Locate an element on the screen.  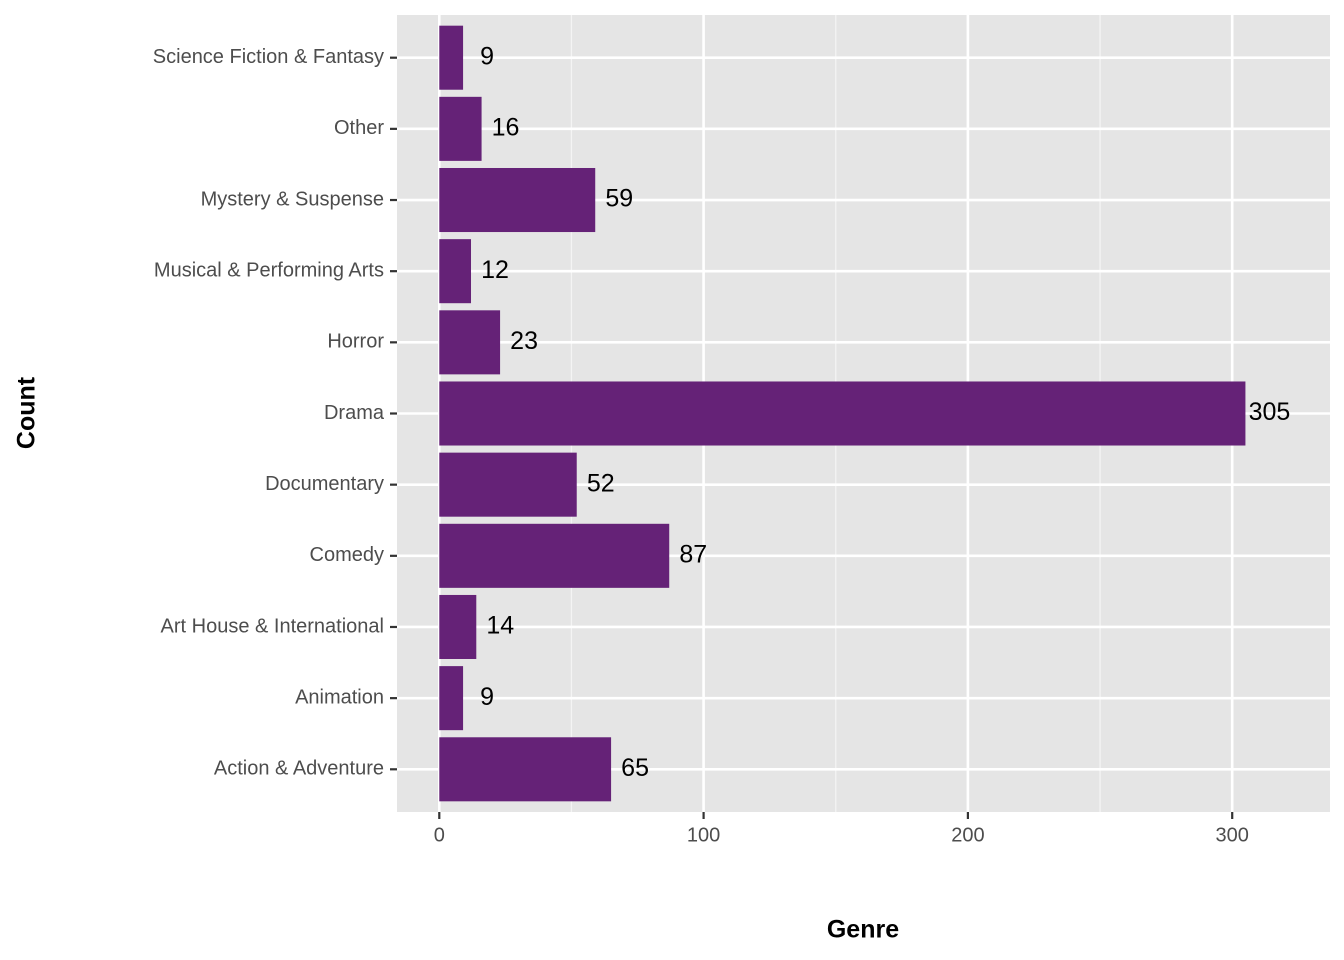
y-tick-label: Horror is located at coordinates (355, 342).